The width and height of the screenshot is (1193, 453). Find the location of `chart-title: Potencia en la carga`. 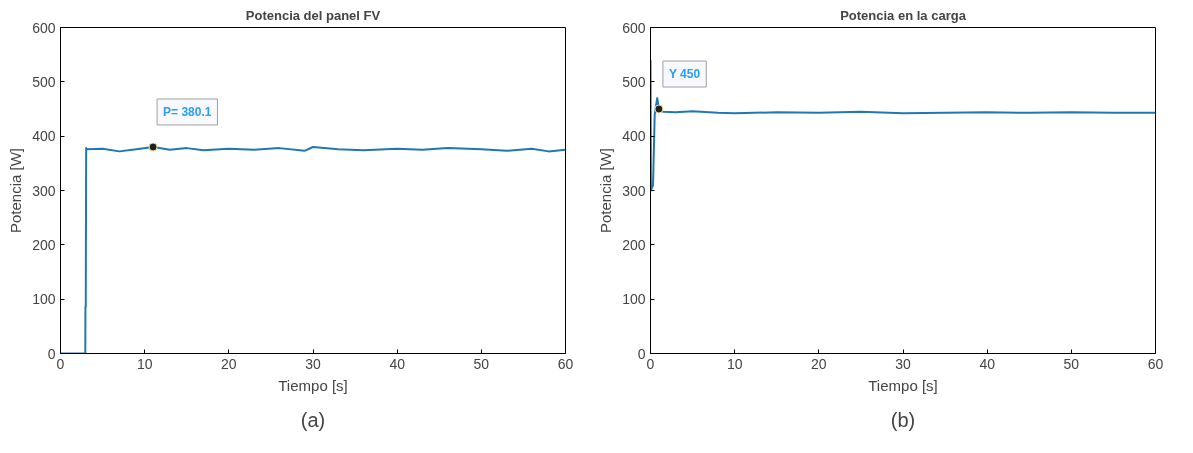

chart-title: Potencia en la carga is located at coordinates (903, 15).